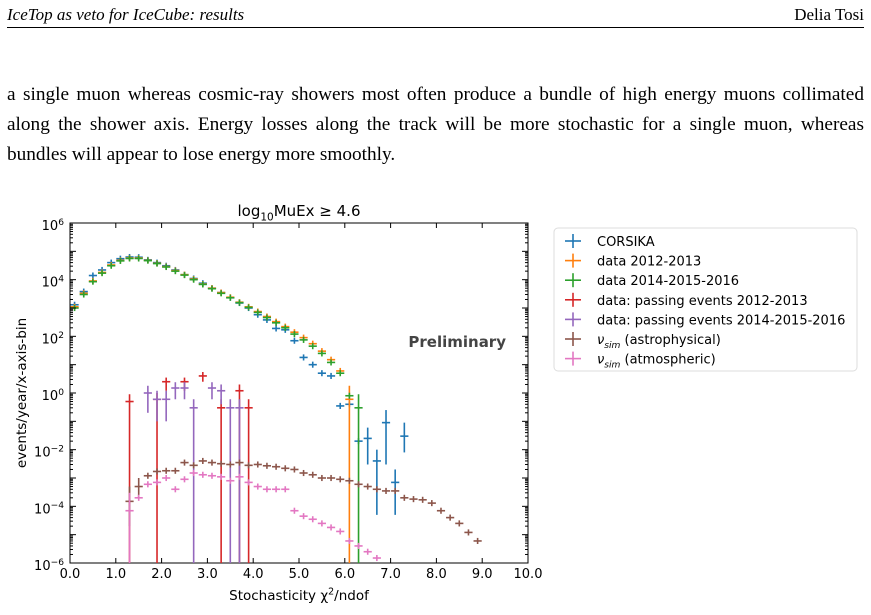 The height and width of the screenshot is (615, 871). I want to click on legend-entry: data: passing events 2014-2015-2016, so click(721, 320).